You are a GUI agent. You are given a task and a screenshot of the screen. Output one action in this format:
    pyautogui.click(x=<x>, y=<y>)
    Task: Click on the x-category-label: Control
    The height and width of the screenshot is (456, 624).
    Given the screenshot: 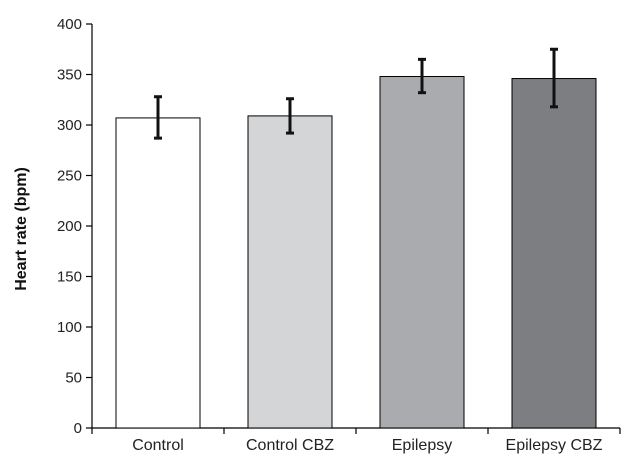 What is the action you would take?
    pyautogui.click(x=158, y=445)
    